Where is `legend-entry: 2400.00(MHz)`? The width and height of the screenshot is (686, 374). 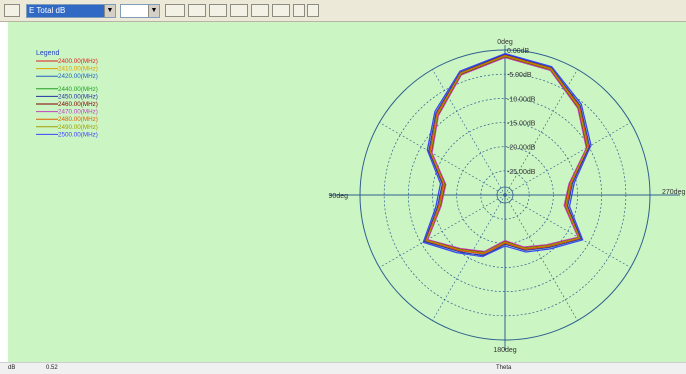
legend-entry: 2400.00(MHz) is located at coordinates (78, 61).